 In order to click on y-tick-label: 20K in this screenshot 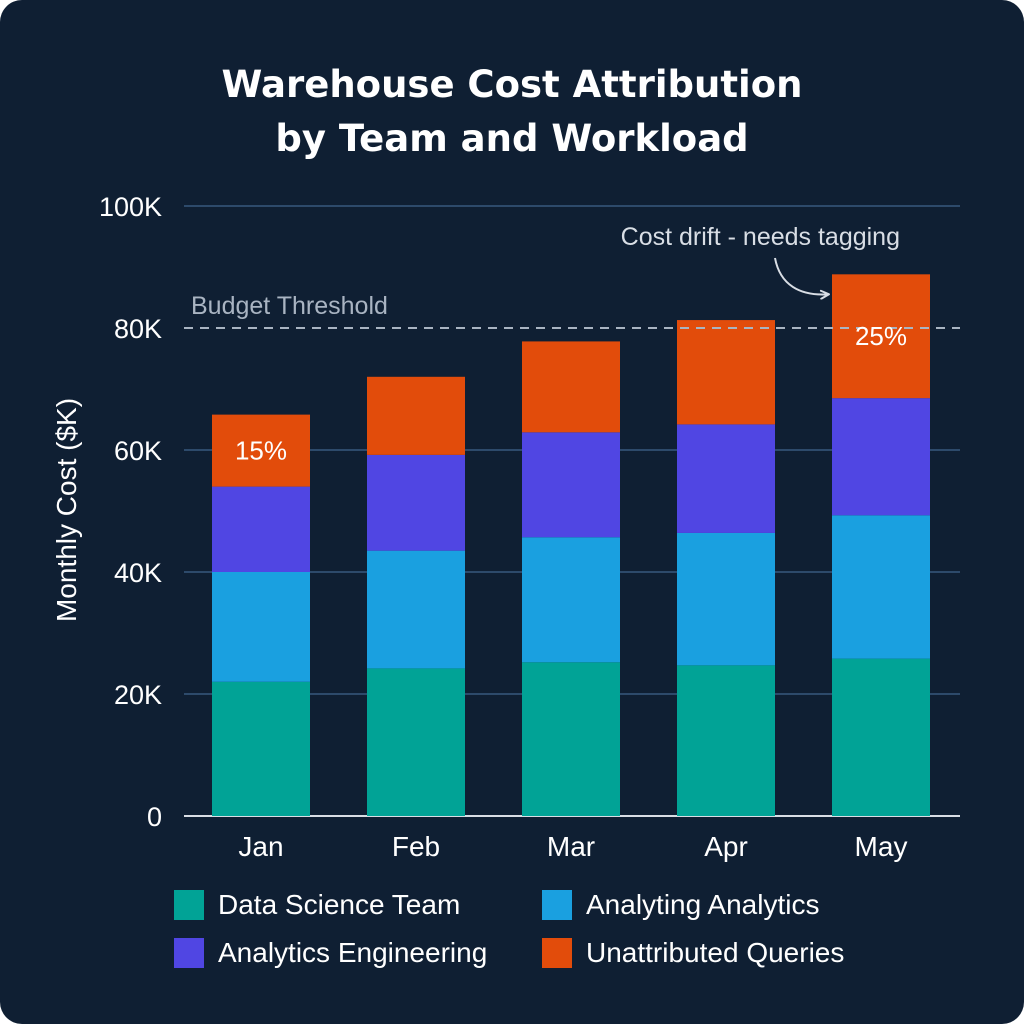, I will do `click(138, 695)`.